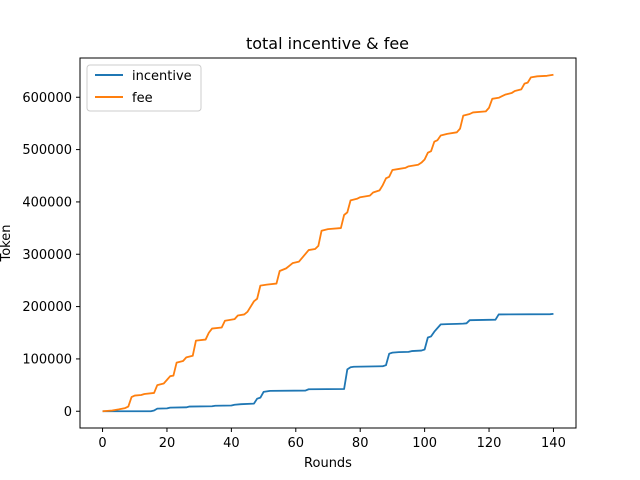 Image resolution: width=640 pixels, height=480 pixels. Describe the element at coordinates (47, 98) in the screenshot. I see `y-tick-label: 600000` at that location.